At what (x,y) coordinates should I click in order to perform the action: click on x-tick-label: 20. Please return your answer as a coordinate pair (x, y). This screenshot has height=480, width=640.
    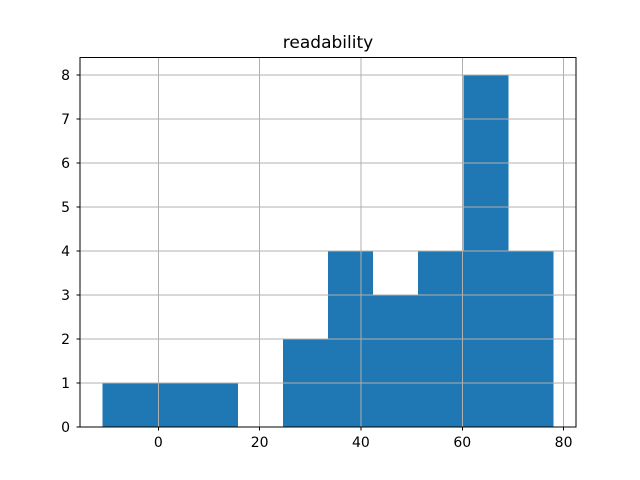
    Looking at the image, I should click on (260, 443).